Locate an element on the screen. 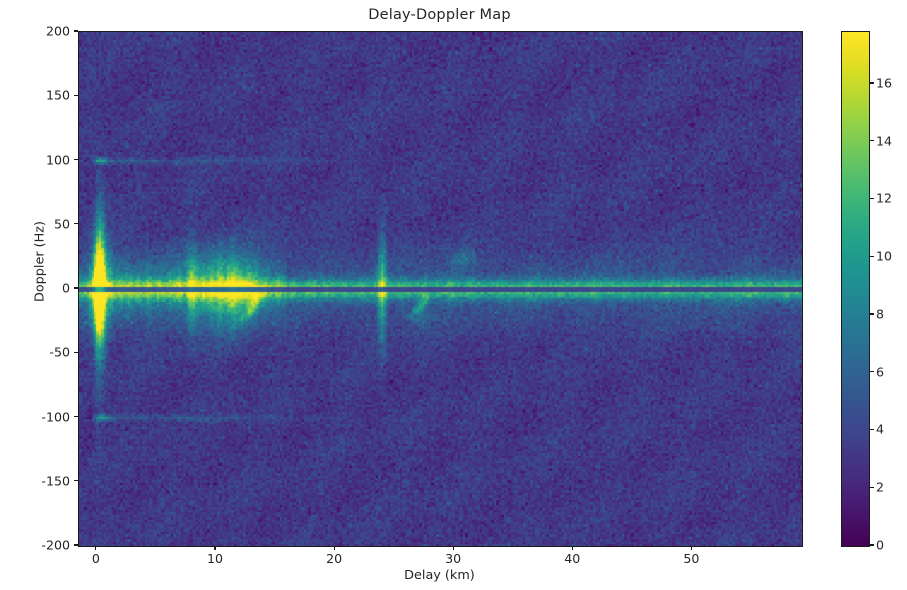 The image size is (907, 590). colorbar-tick-label: 16 is located at coordinates (884, 83).